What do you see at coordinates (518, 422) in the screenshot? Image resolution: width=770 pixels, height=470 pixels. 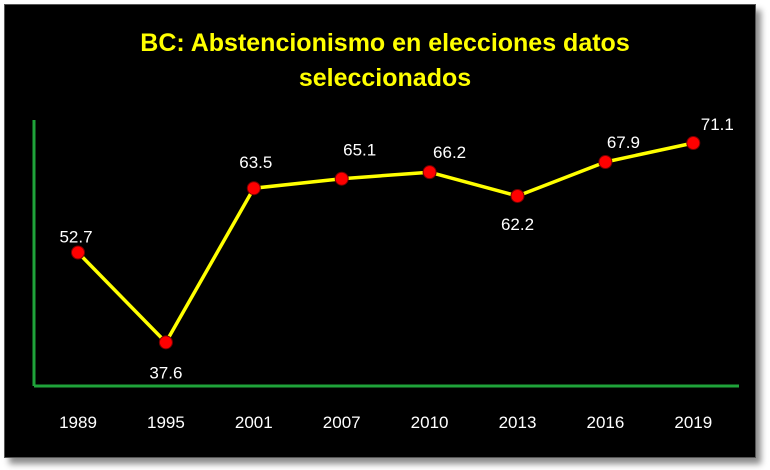 I see `x-tick-label-2013: 2013` at bounding box center [518, 422].